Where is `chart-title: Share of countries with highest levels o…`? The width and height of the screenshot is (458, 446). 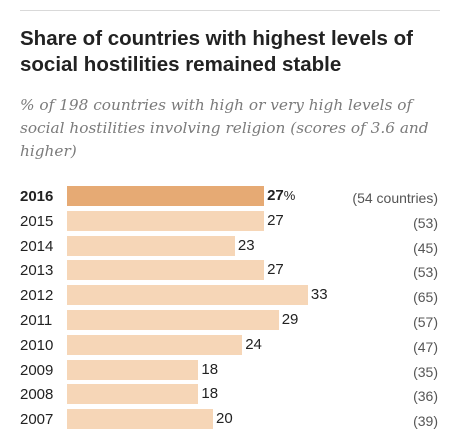 chart-title: Share of countries with highest levels o… is located at coordinates (216, 51).